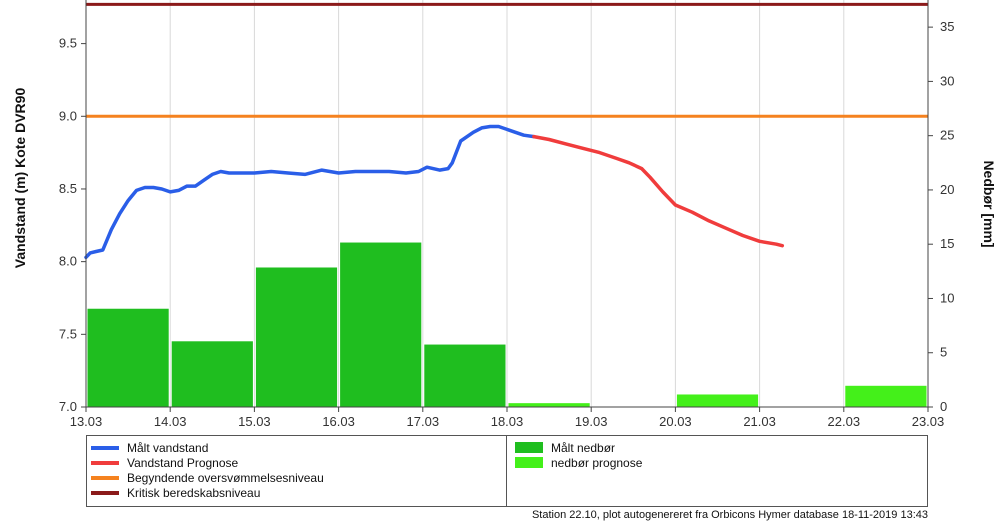  I want to click on legend-item-kritisk-beredskab: Kritisk beredskabsniveau, so click(207, 492).